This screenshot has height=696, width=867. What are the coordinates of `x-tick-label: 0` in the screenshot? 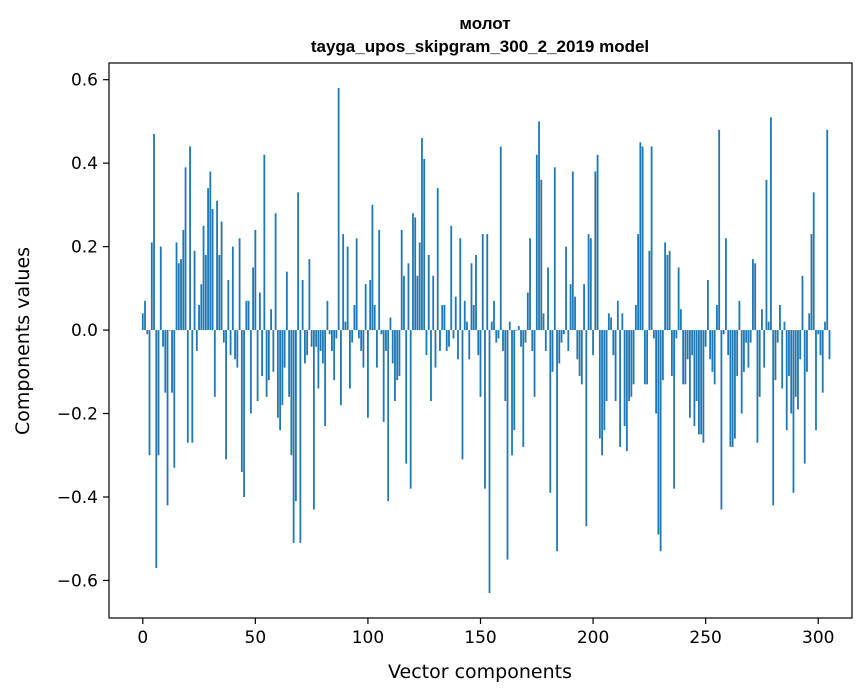 It's located at (142, 638).